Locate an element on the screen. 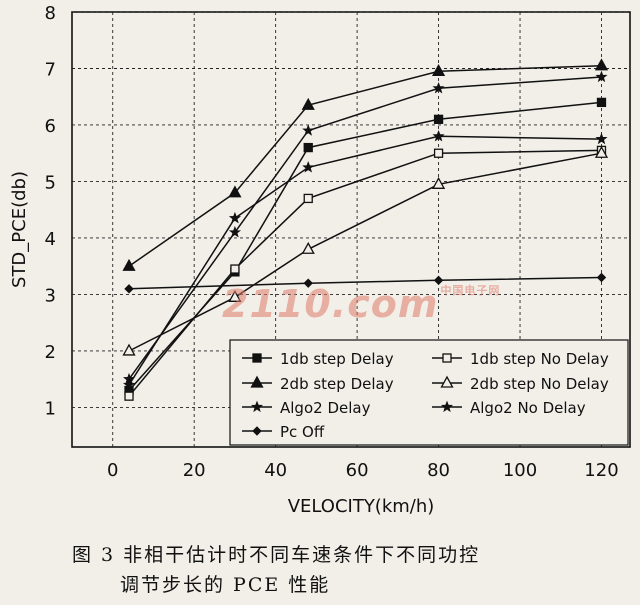 Image resolution: width=640 pixels, height=605 pixels. legend-label: 2db step No Delay is located at coordinates (539, 384).